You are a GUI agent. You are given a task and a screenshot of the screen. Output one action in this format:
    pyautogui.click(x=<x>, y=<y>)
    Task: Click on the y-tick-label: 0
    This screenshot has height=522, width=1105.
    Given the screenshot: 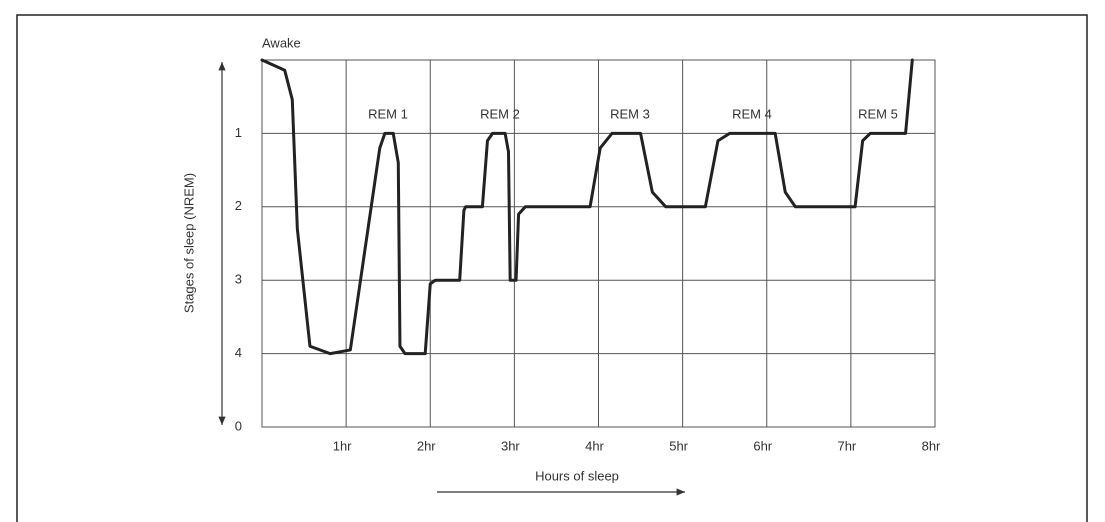 What is the action you would take?
    pyautogui.click(x=238, y=425)
    